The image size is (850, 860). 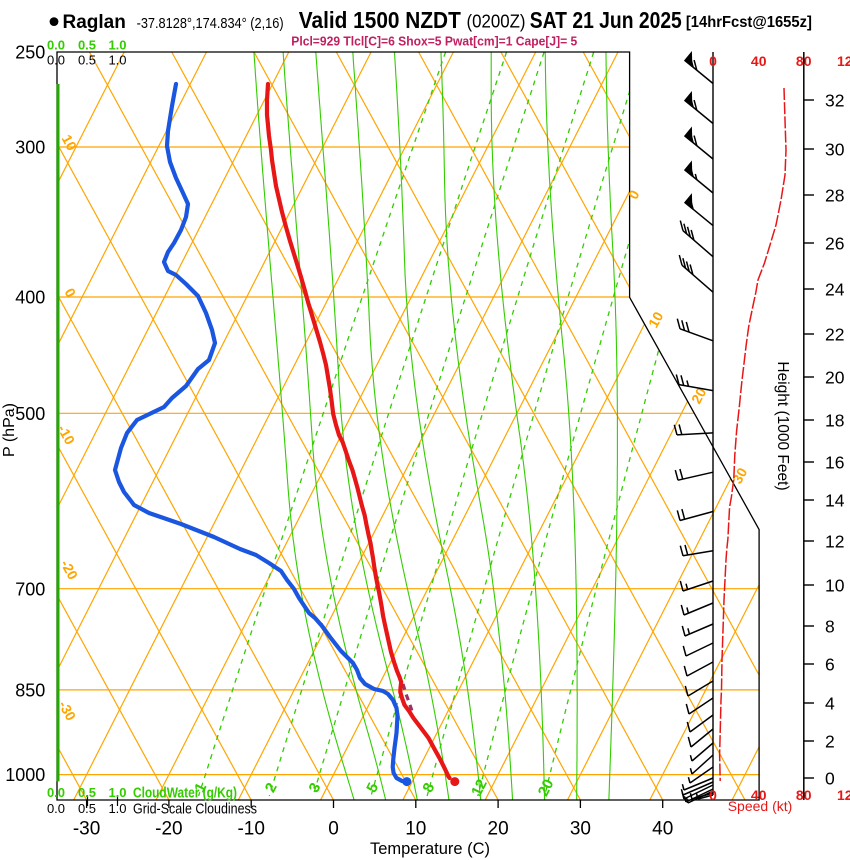 What do you see at coordinates (835, 501) in the screenshot?
I see `svg-text: 14` at bounding box center [835, 501].